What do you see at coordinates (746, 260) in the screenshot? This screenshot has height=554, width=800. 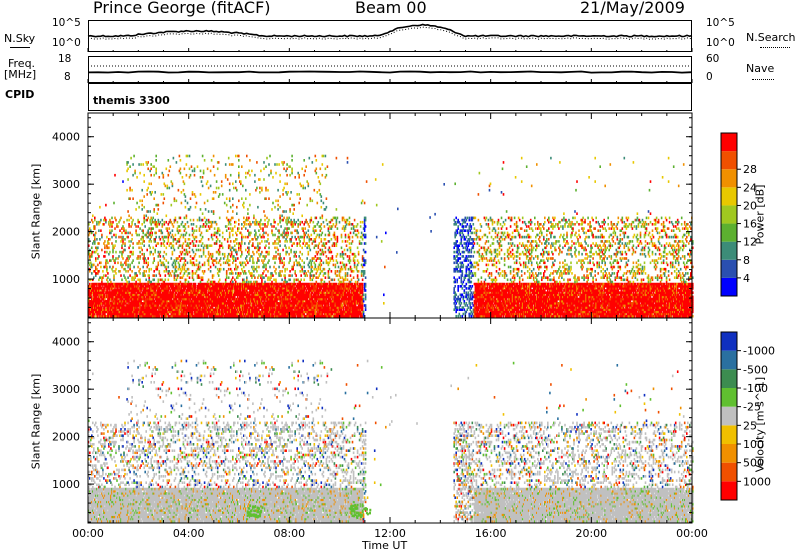 I see `colorbar-tick-label: 8` at bounding box center [746, 260].